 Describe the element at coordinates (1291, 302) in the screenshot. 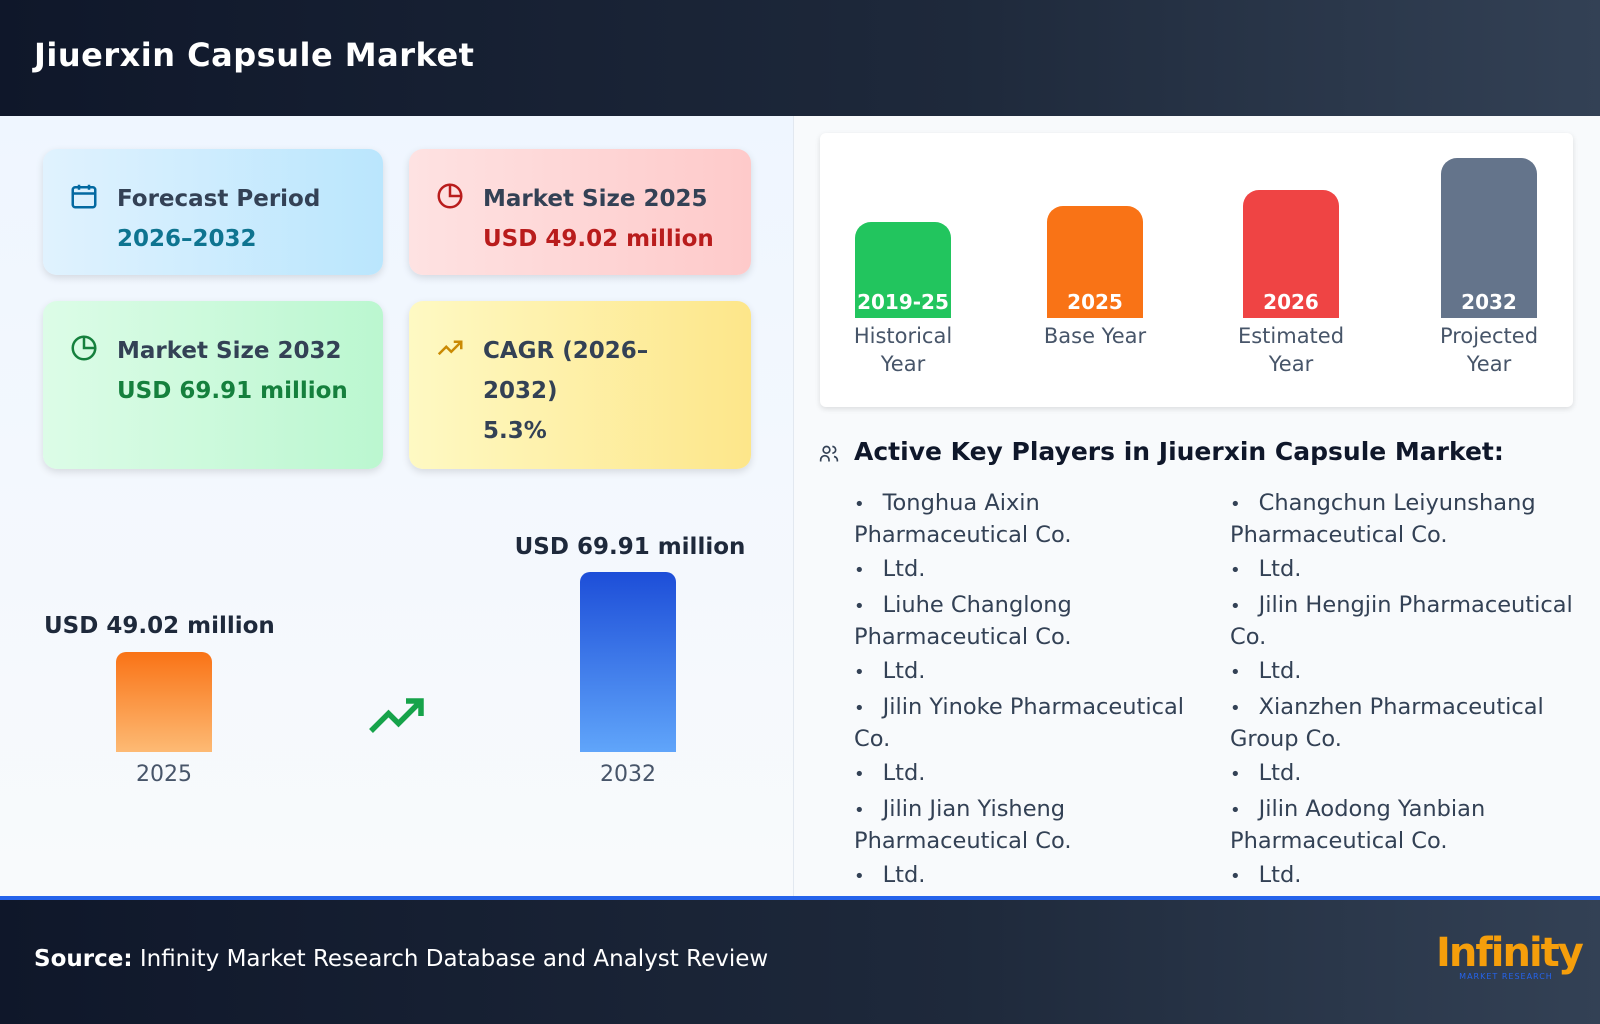

I see `timeline-year: 2026` at that location.